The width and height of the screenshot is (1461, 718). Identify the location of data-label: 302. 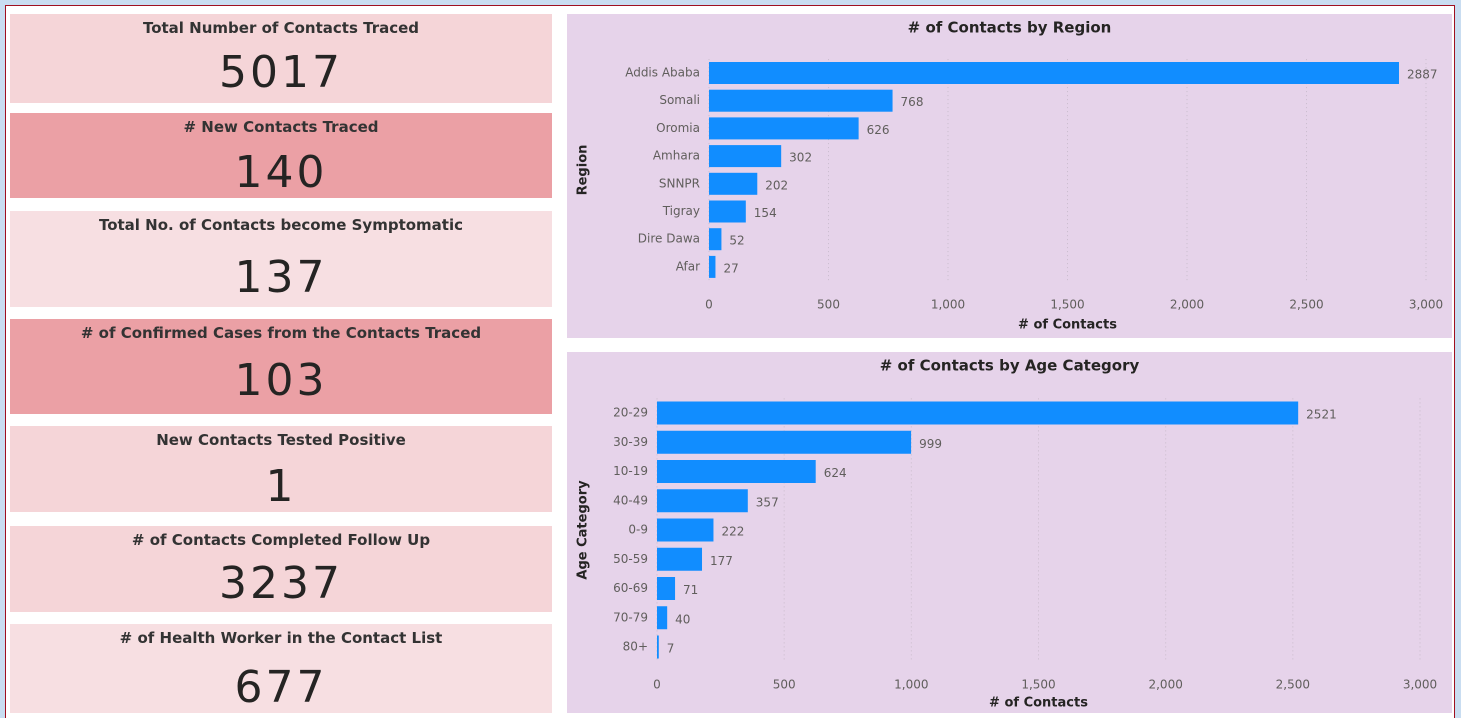
(800, 158).